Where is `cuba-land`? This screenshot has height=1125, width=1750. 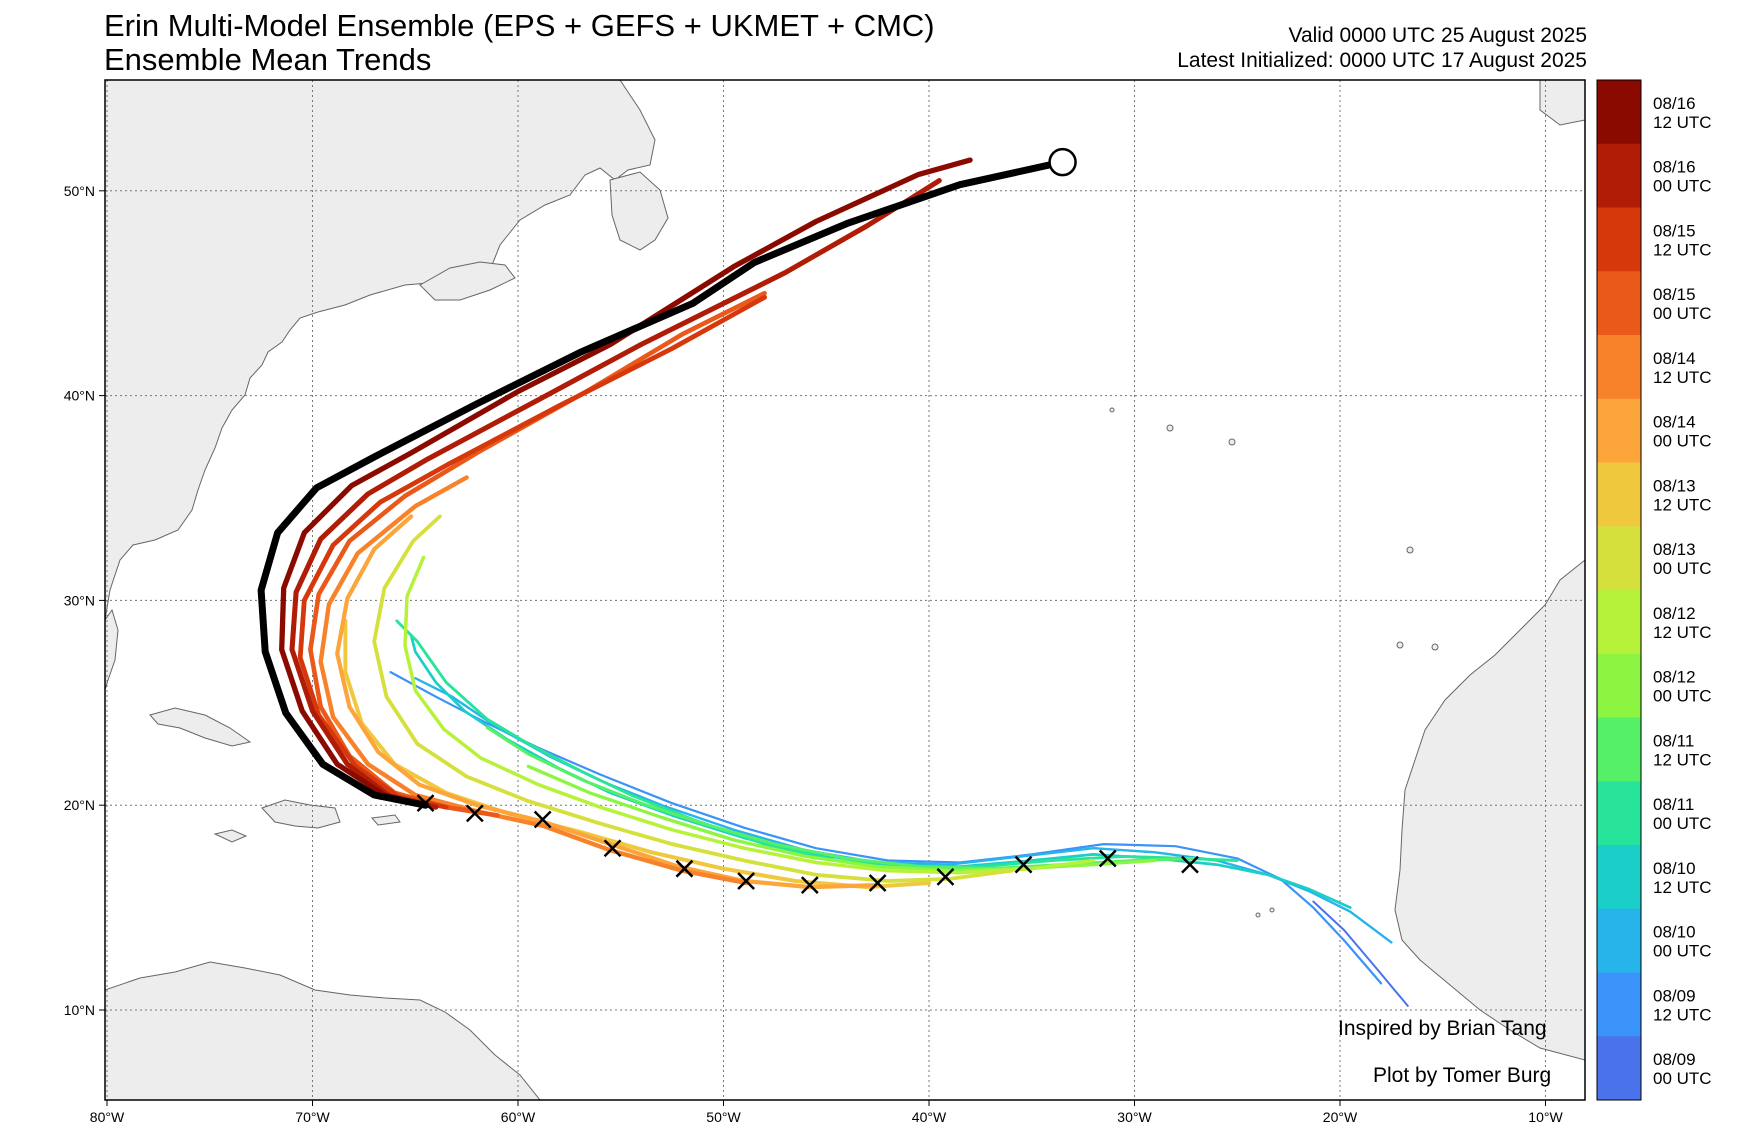
cuba-land is located at coordinates (200, 727).